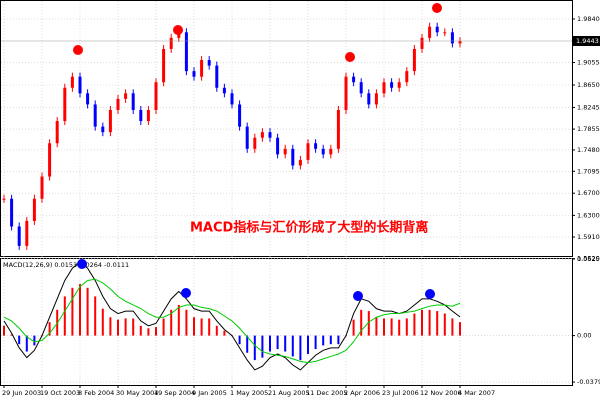 The width and height of the screenshot is (600, 400). I want to click on last-price-label: 1.9443, so click(587, 41).